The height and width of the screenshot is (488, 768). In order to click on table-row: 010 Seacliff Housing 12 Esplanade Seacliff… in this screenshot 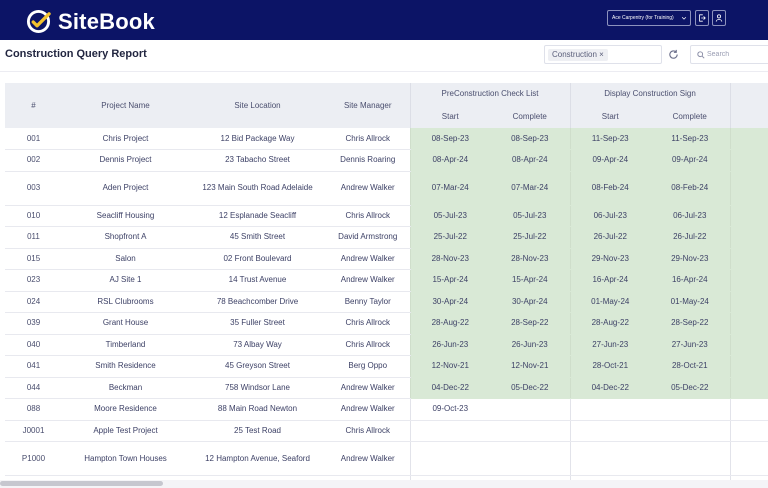, I will do `click(386, 216)`.